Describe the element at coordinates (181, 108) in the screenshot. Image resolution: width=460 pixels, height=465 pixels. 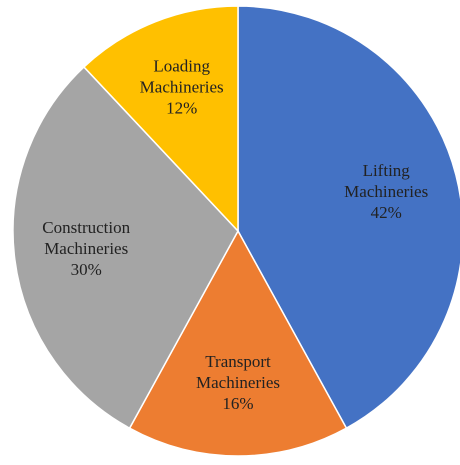
I see `value-label: 12%` at that location.